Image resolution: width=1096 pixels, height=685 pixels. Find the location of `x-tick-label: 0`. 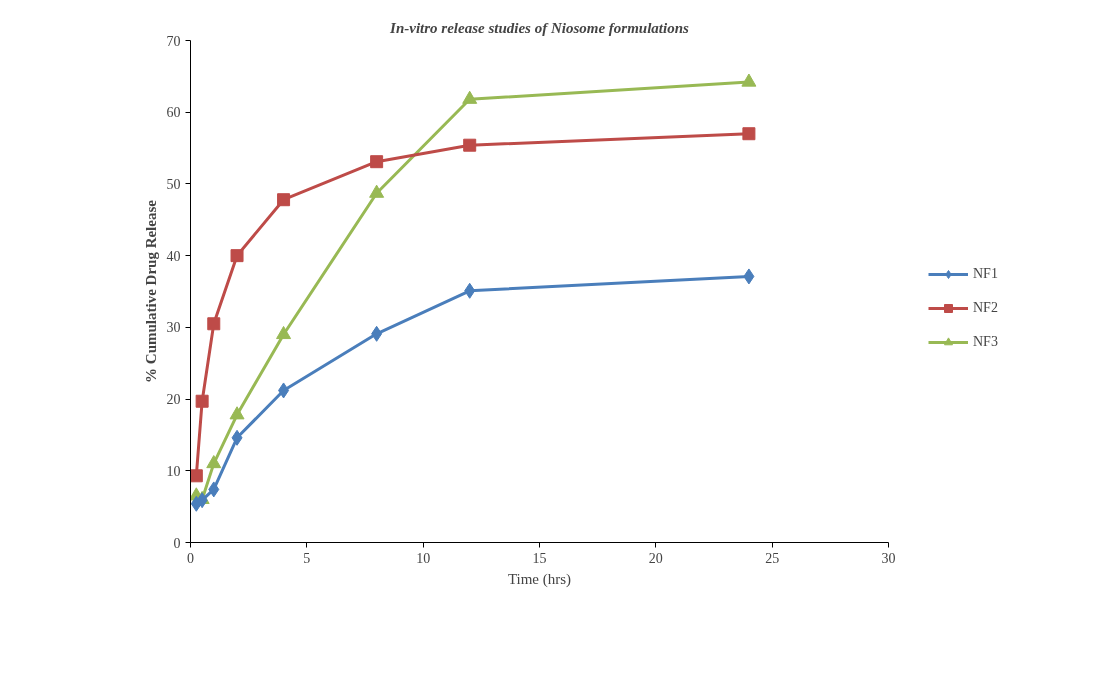

x-tick-label: 0 is located at coordinates (190, 558).